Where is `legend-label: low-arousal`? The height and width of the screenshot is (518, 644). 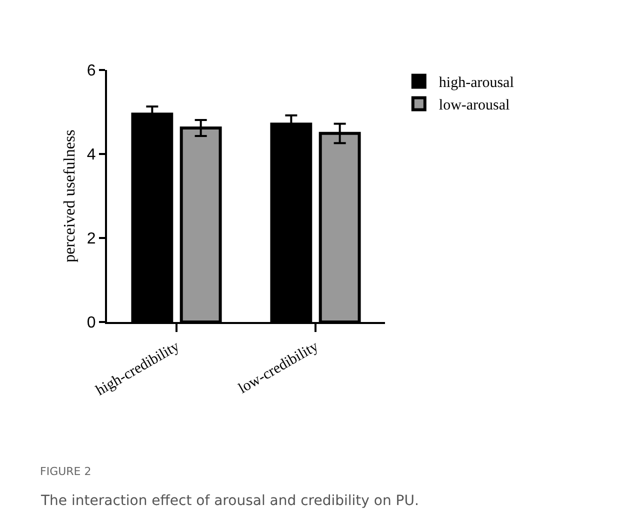 legend-label: low-arousal is located at coordinates (474, 106).